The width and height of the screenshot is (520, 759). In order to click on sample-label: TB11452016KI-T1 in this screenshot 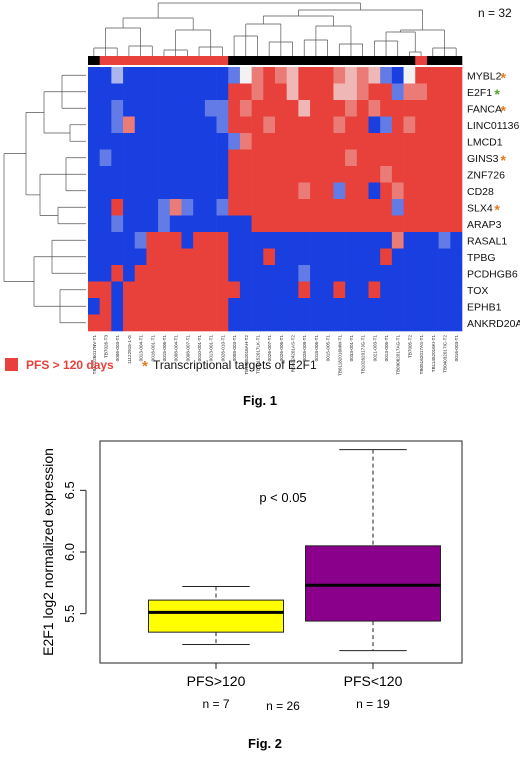, I will do `click(433, 354)`.